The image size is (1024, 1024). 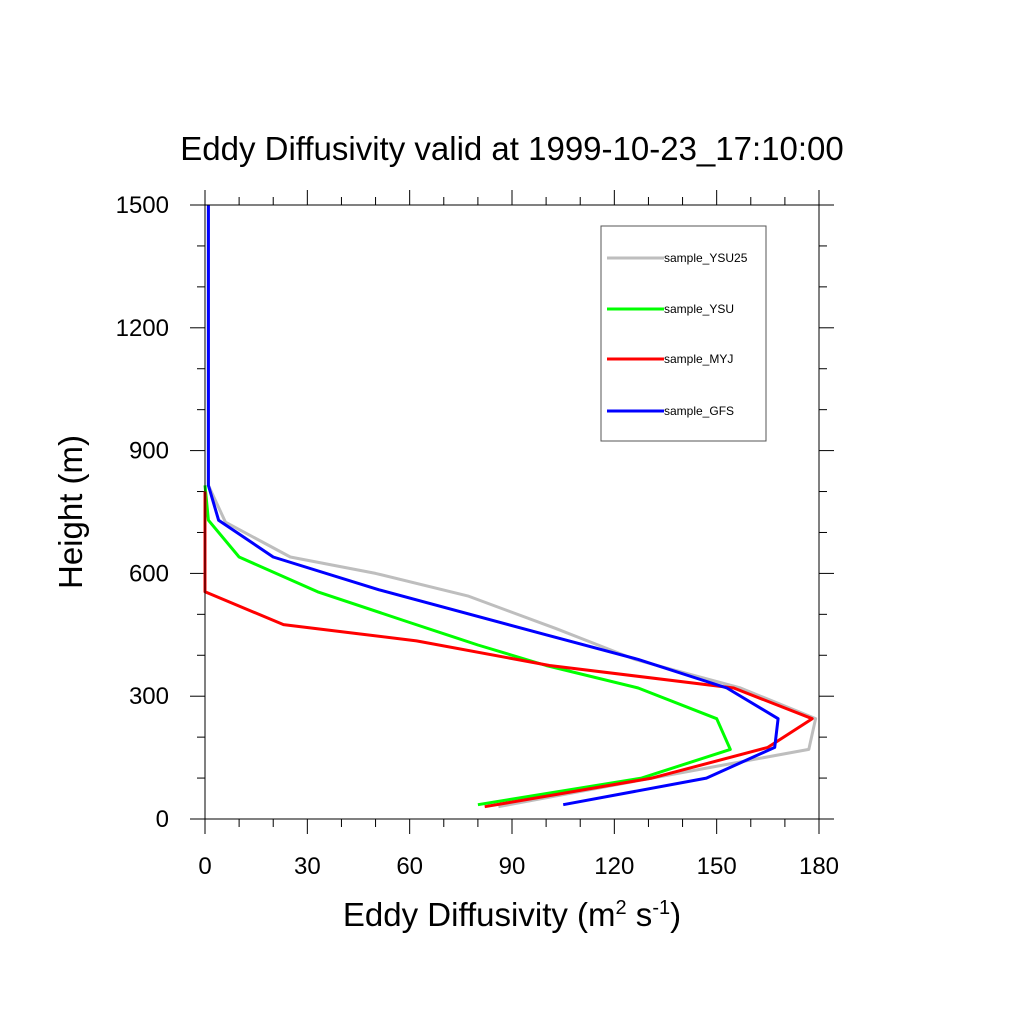 I want to click on x-axis-title: Eddy Diffusivity (m2 s-1), so click(x=512, y=914).